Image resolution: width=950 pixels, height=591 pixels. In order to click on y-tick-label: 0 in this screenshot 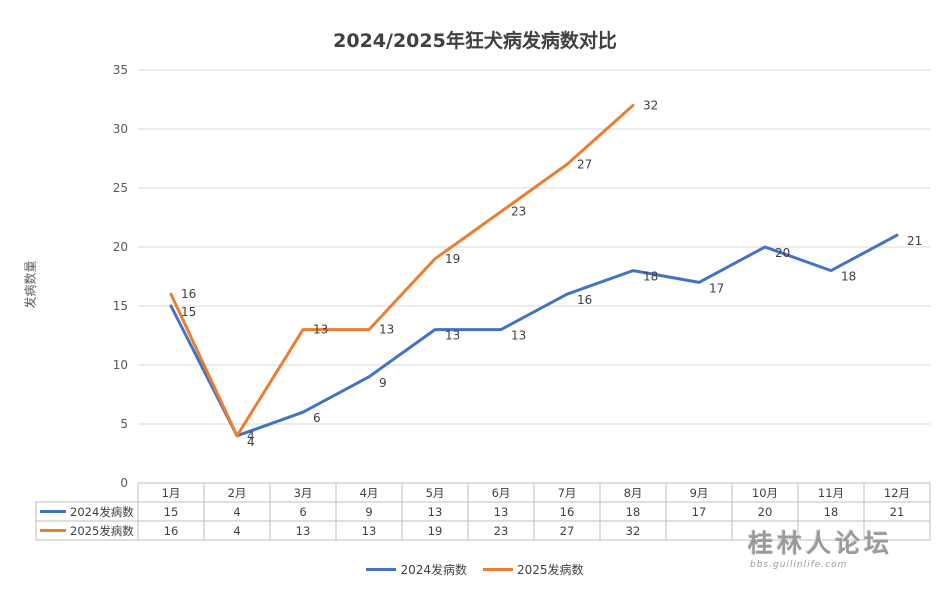, I will do `click(124, 483)`.